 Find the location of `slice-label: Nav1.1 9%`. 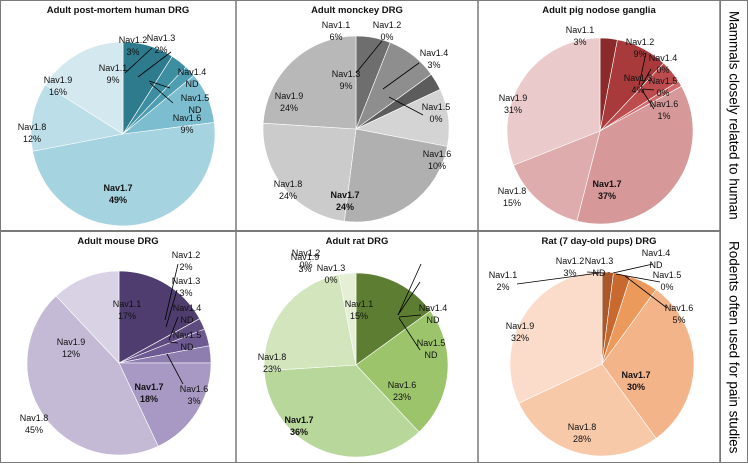

slice-label: Nav1.1 9% is located at coordinates (113, 74).